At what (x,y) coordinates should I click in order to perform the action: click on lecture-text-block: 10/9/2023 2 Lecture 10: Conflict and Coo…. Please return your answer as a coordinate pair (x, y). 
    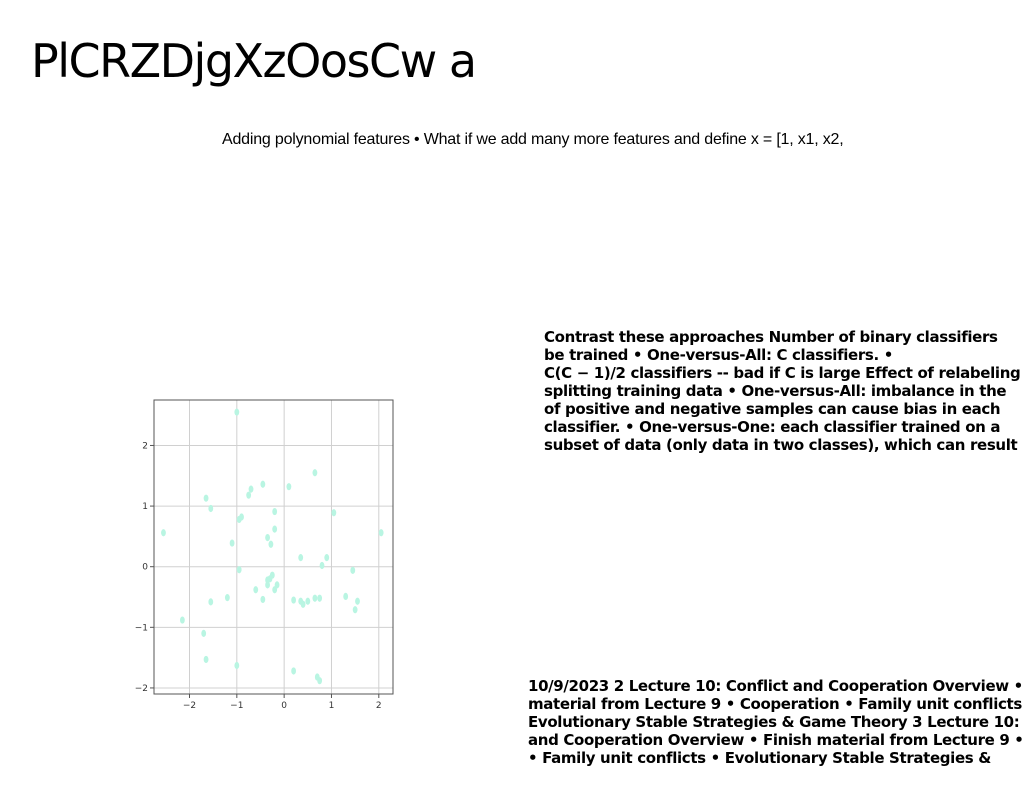
    Looking at the image, I should click on (776, 722).